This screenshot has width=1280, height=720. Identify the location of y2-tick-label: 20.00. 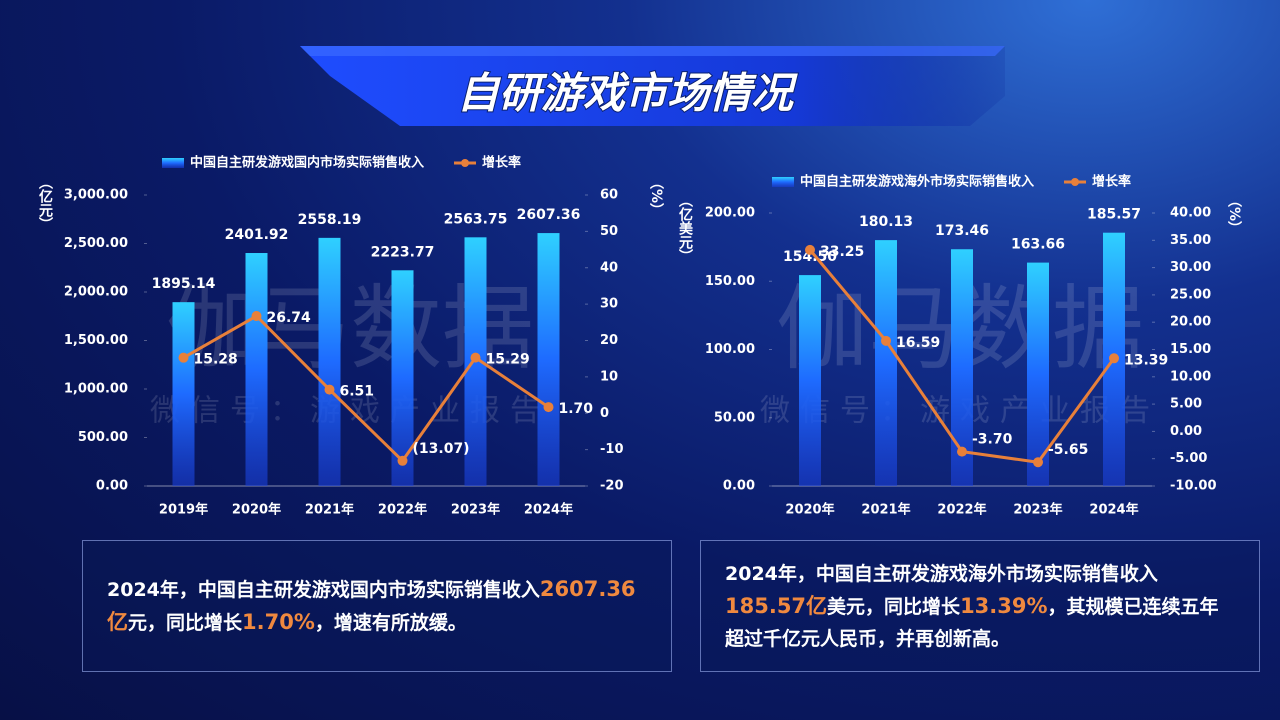
(1190, 322).